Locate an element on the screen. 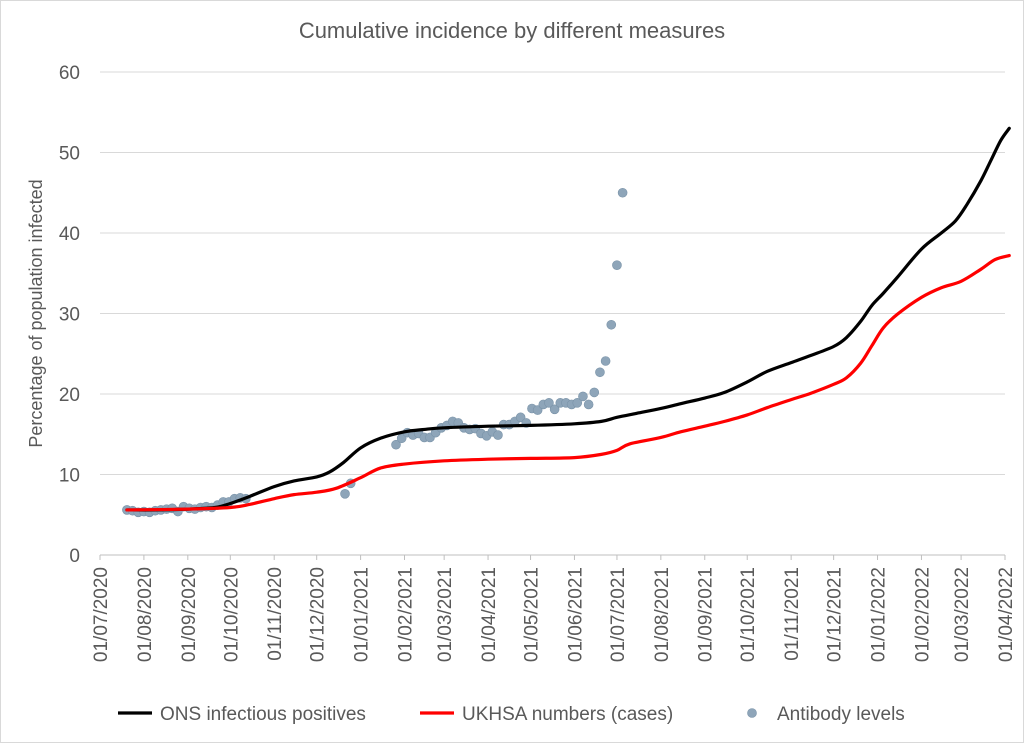 The image size is (1024, 748). x-tick-label: 01/04/2022 is located at coordinates (1006, 614).